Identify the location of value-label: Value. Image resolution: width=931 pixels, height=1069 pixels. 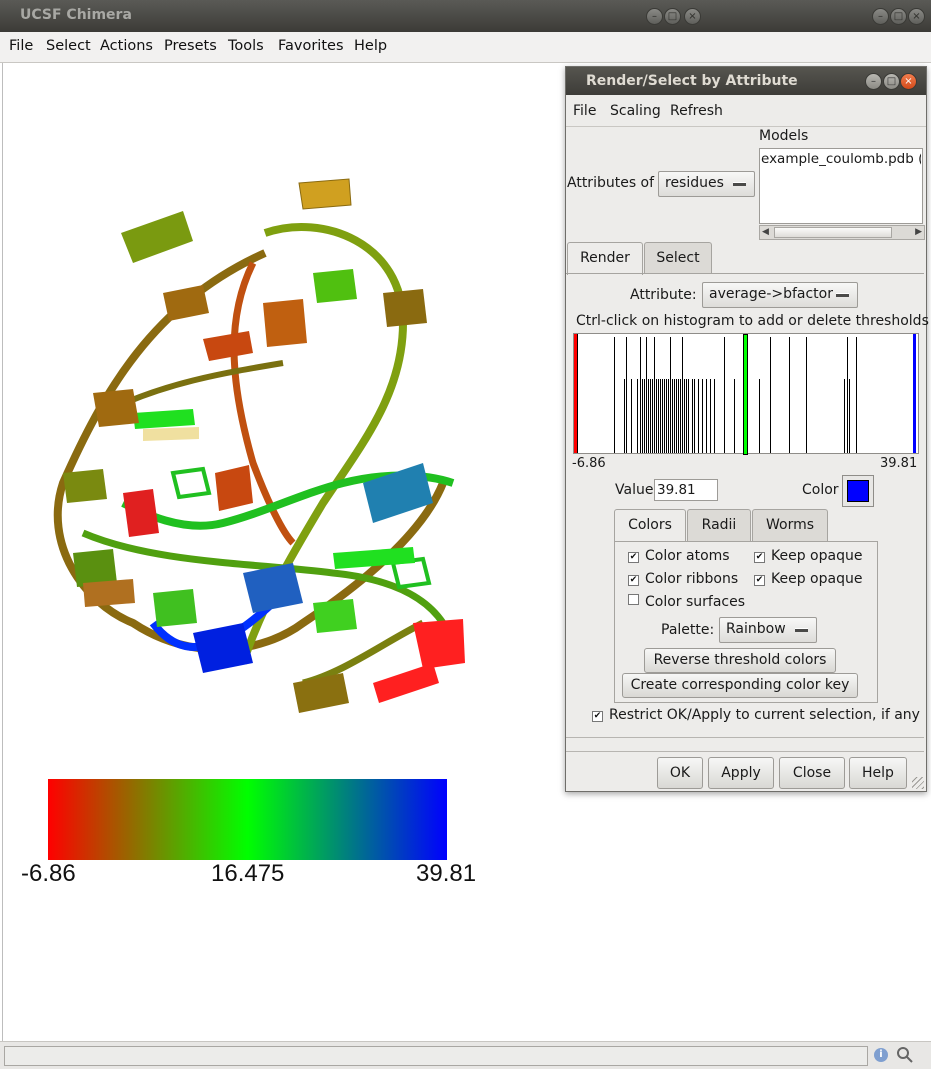
(634, 490).